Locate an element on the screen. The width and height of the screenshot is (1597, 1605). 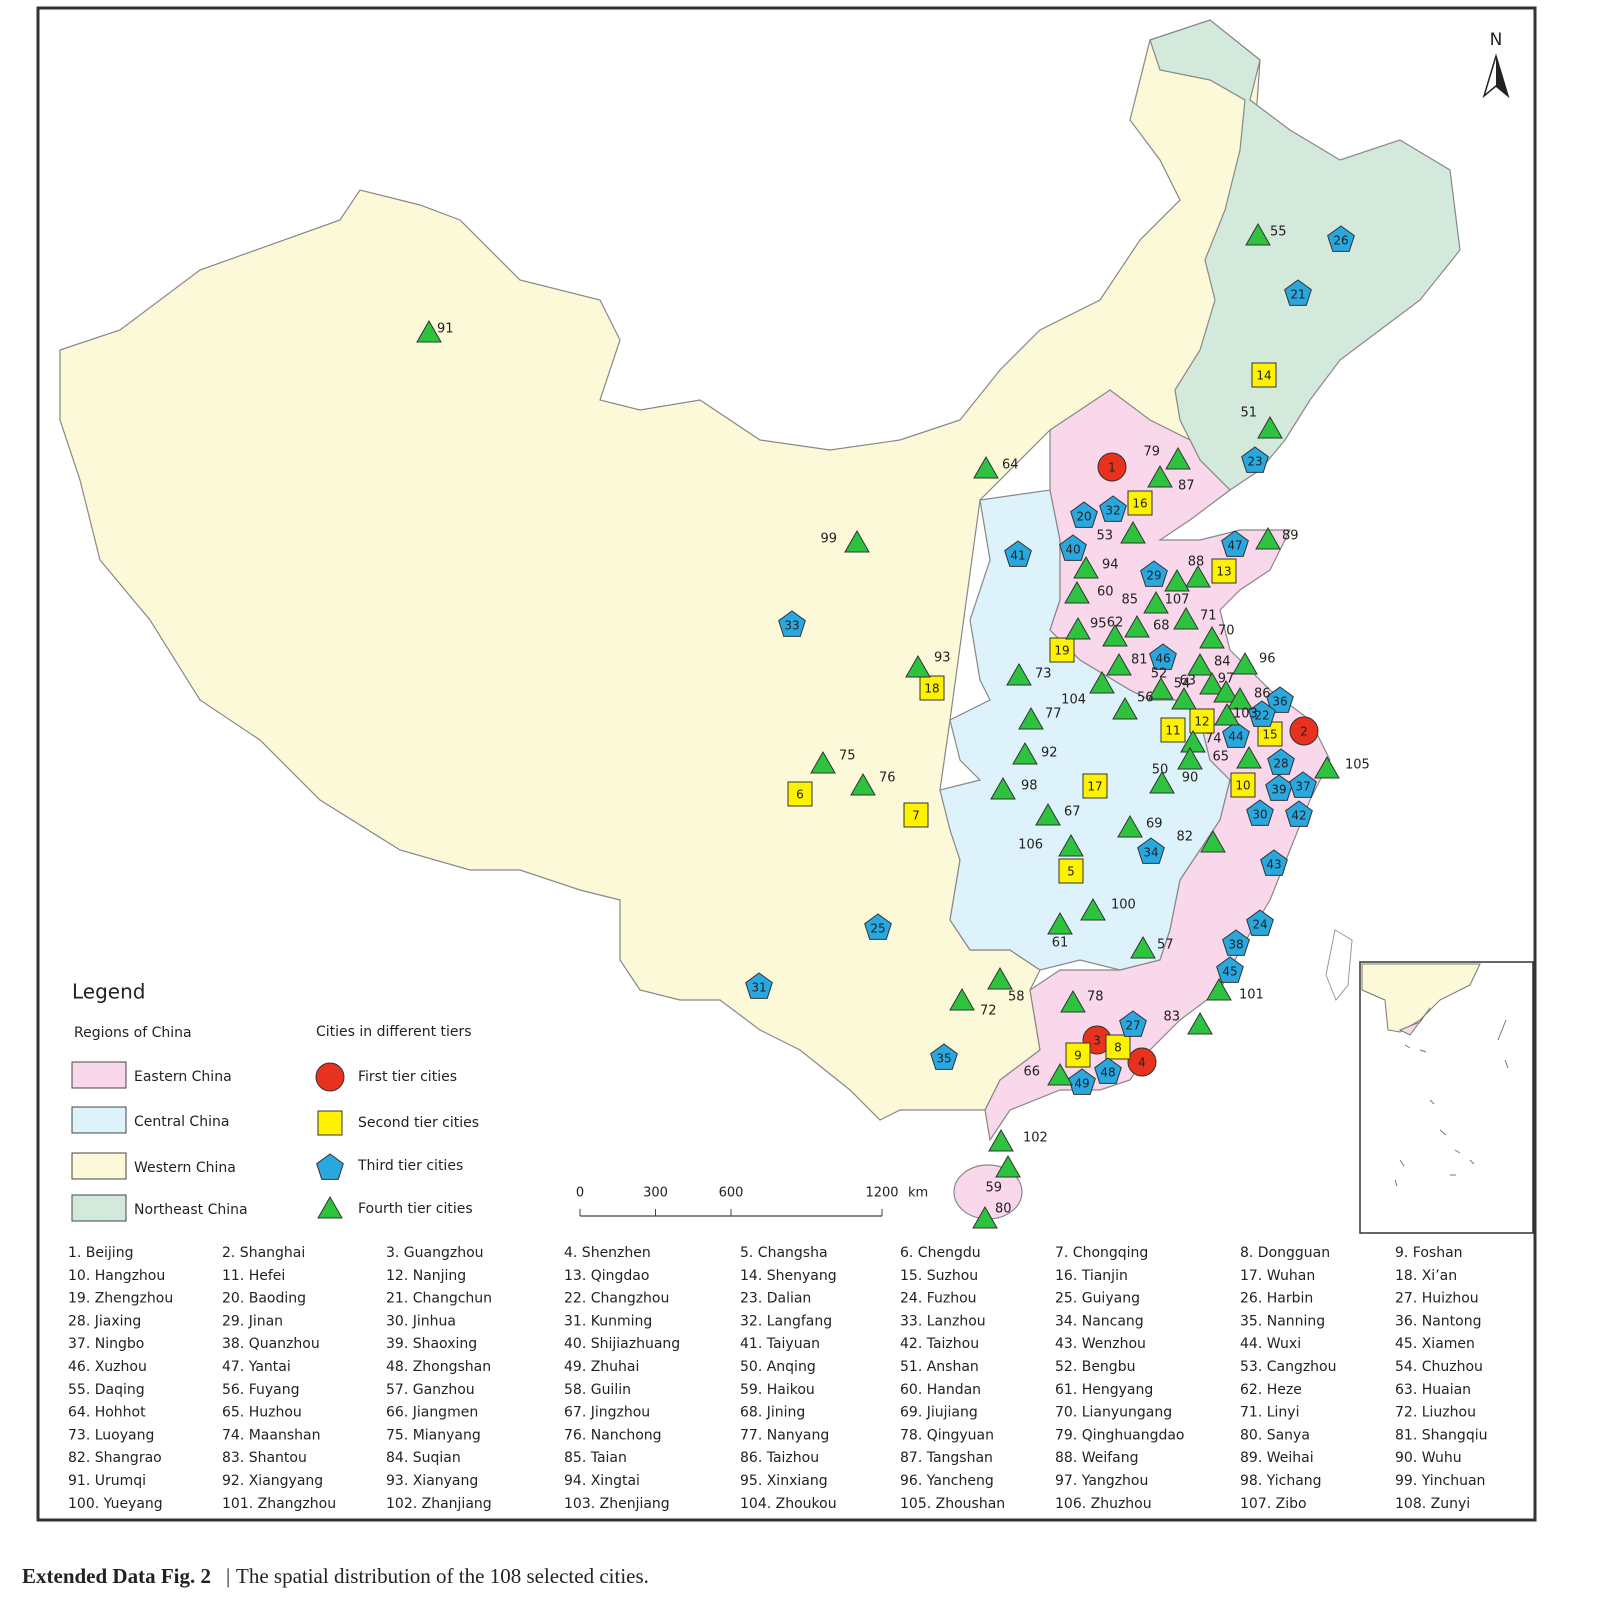
marker-label: 106 is located at coordinates (1030, 845).